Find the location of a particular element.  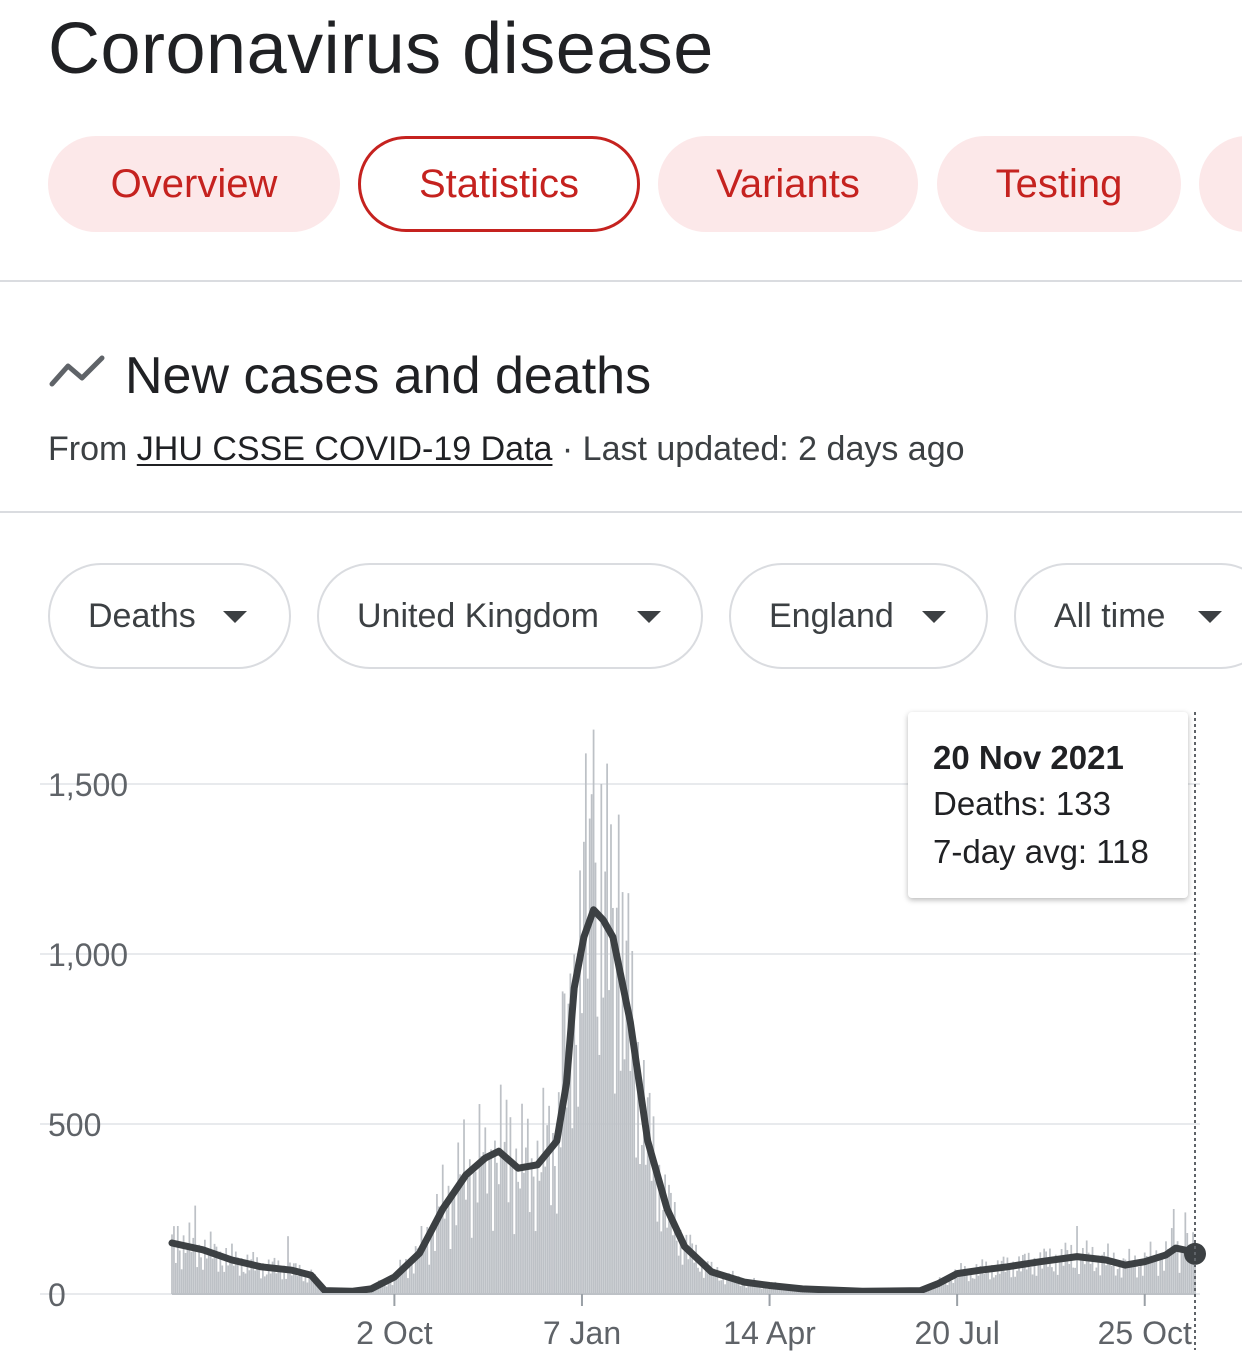

x-tick-label: 20 Jul is located at coordinates (956, 1333).